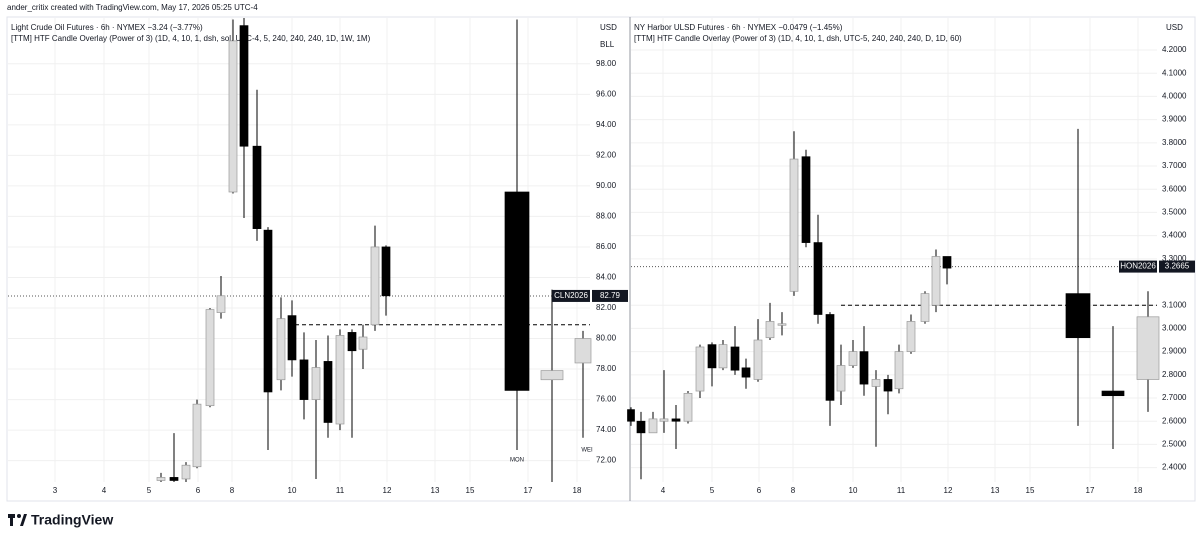 The height and width of the screenshot is (540, 1200). What do you see at coordinates (1090, 490) in the screenshot?
I see `x-tick-label: 17` at bounding box center [1090, 490].